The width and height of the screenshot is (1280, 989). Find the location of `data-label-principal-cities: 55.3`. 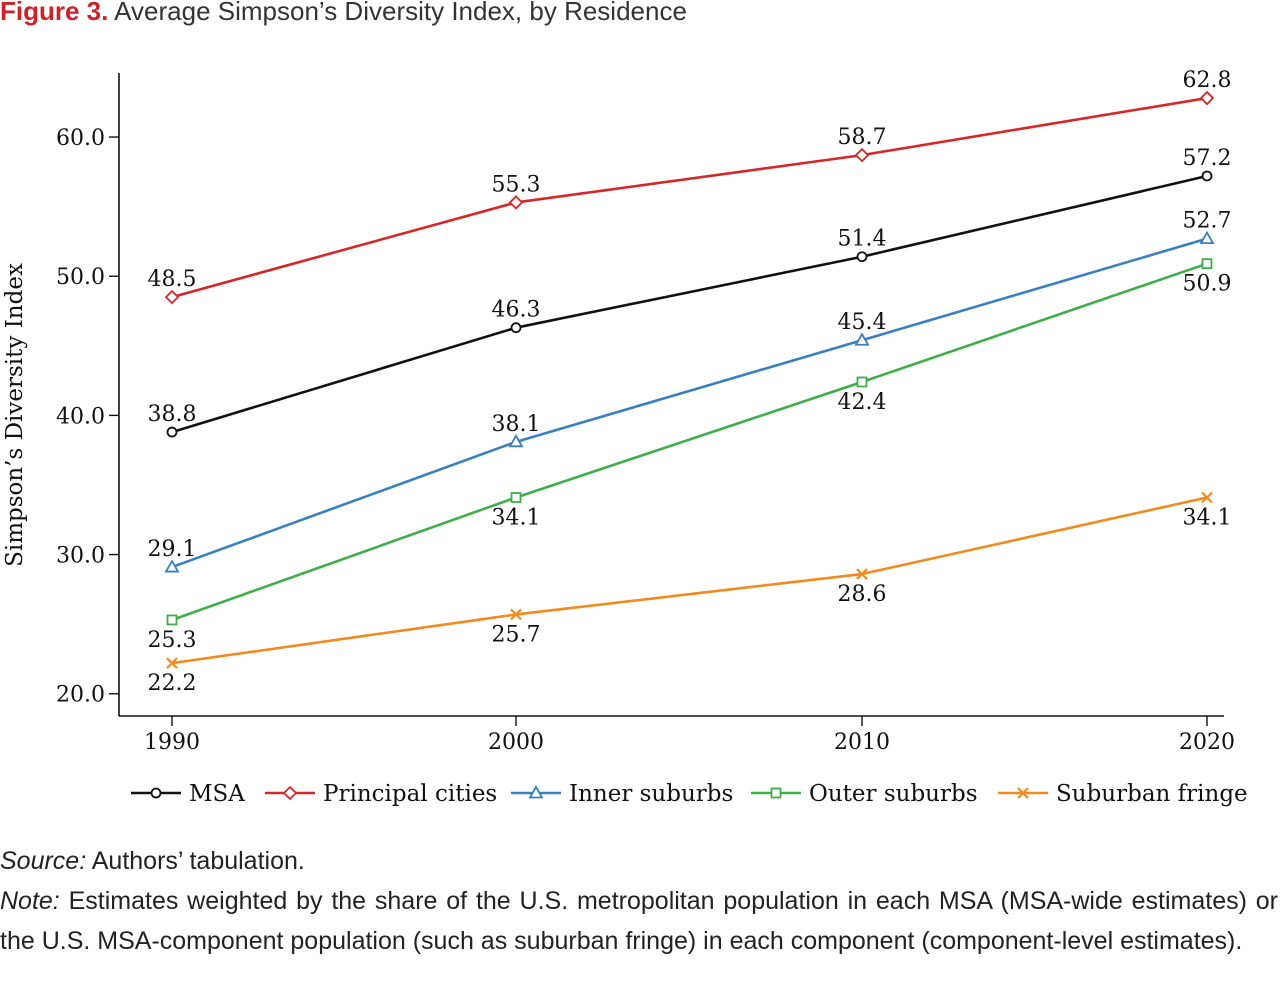

data-label-principal-cities: 55.3 is located at coordinates (516, 184).